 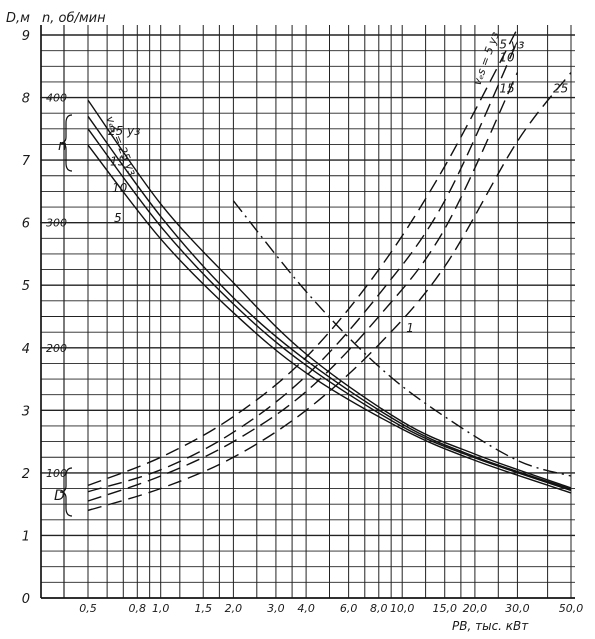 What do you see at coordinates (571, 608) in the screenshot?
I see `x-tick-label: 50,0` at bounding box center [571, 608].